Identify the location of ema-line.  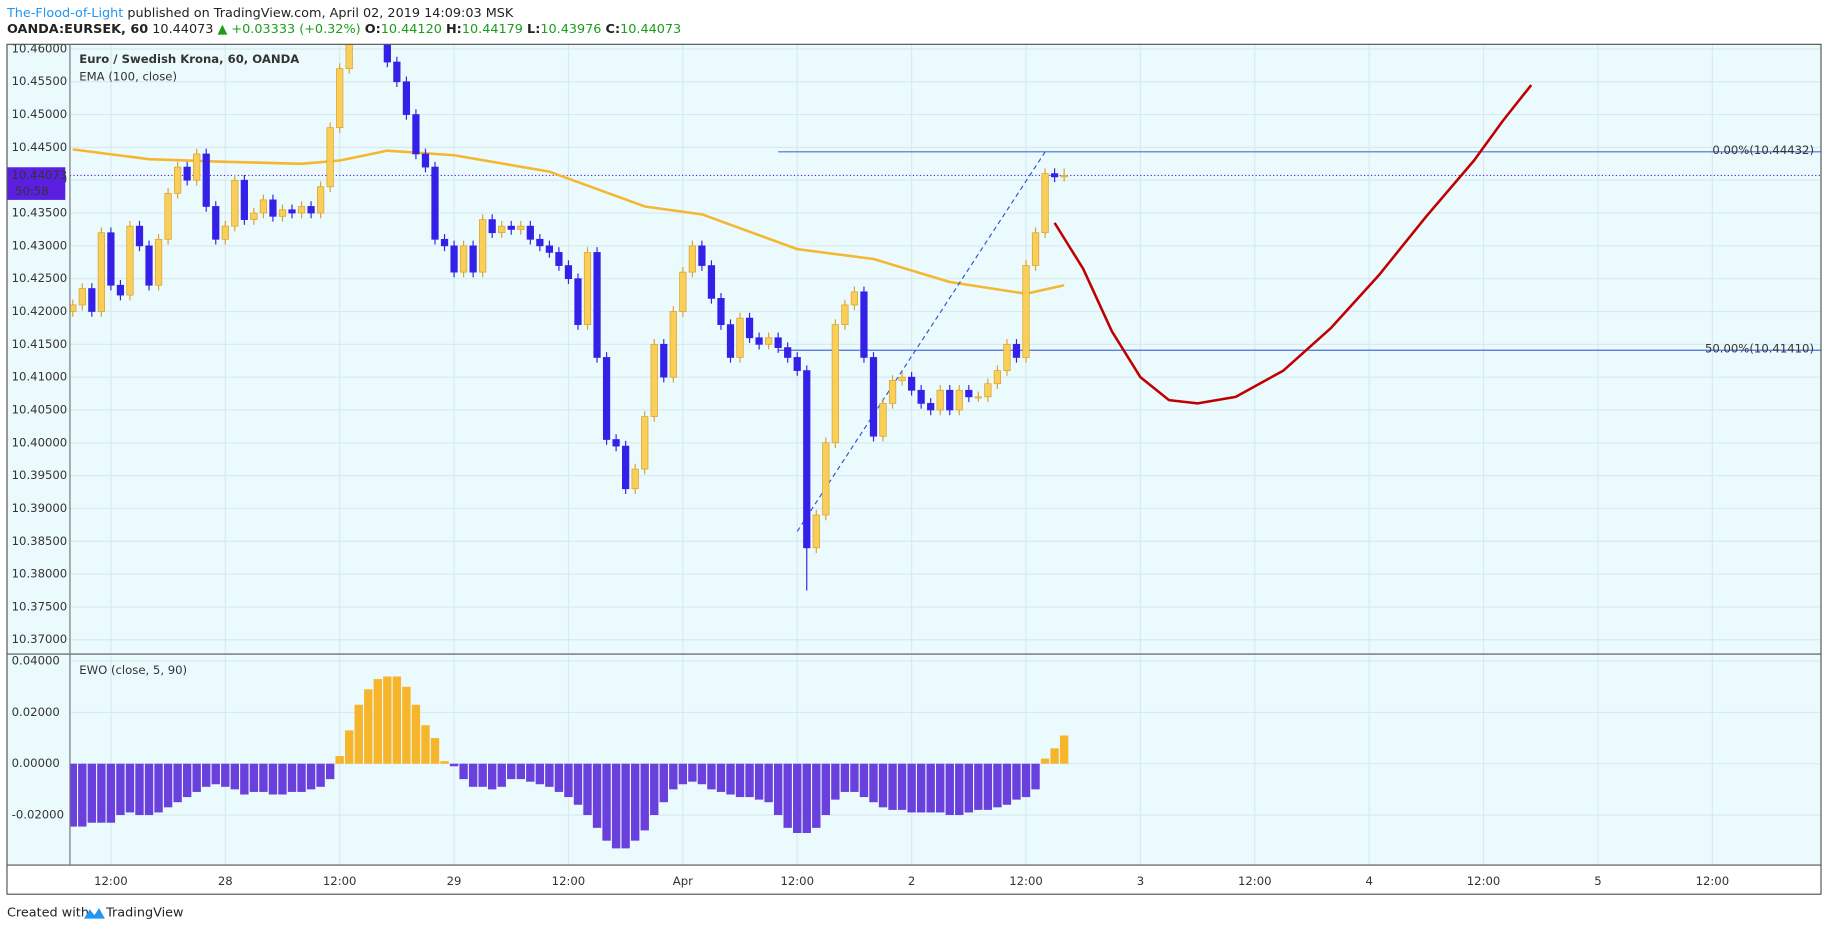
(568, 222).